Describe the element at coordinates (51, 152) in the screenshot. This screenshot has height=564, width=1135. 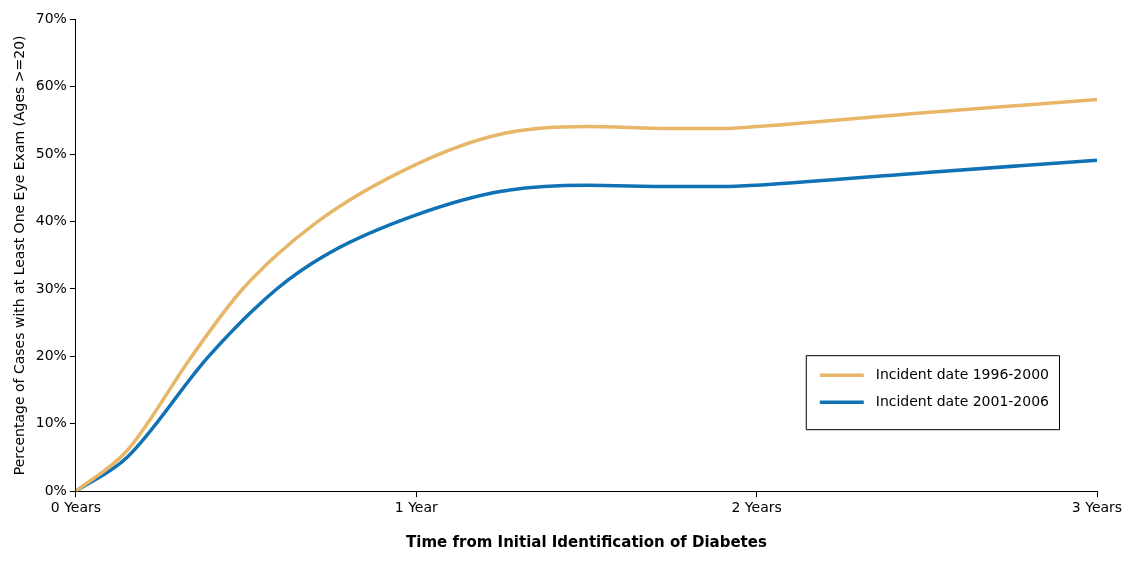
I see `y-tick-label: 50%` at that location.